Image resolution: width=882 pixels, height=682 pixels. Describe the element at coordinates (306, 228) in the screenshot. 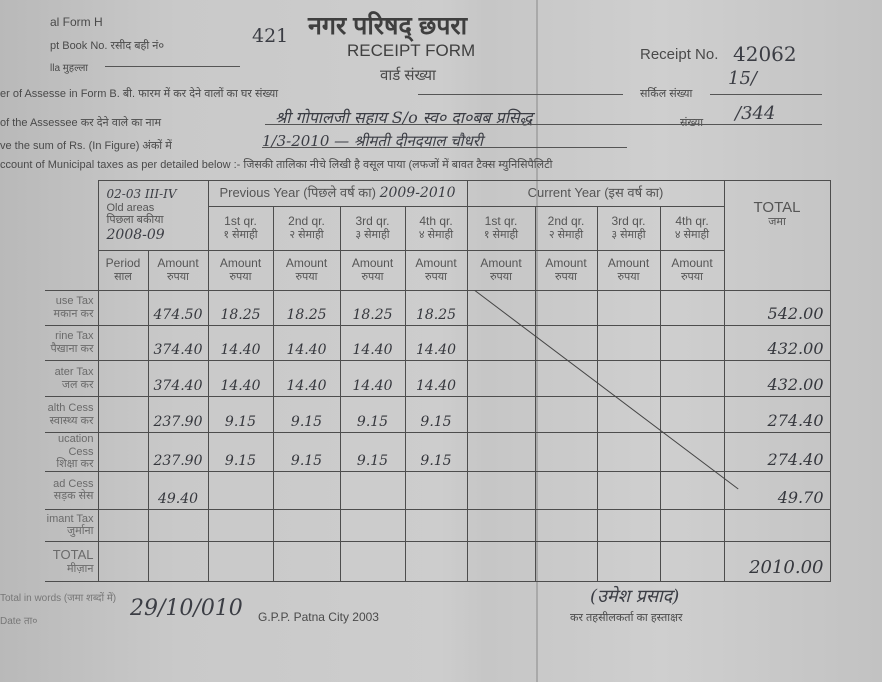

I see `quarter-header: 2nd qr. २ सेमाही` at that location.